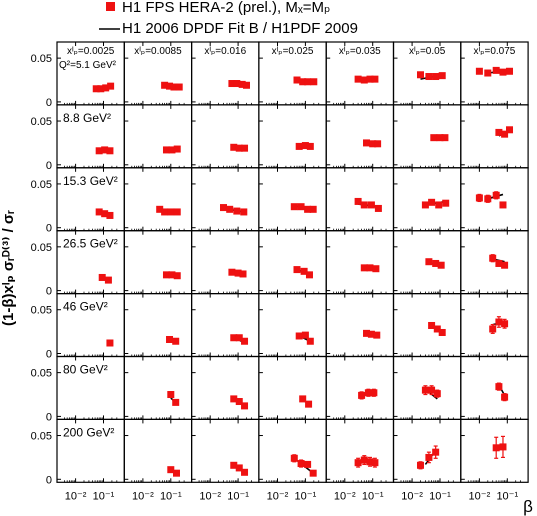 The height and width of the screenshot is (516, 537). What do you see at coordinates (85, 370) in the screenshot?
I see `row-label: 80 GeV²` at bounding box center [85, 370].